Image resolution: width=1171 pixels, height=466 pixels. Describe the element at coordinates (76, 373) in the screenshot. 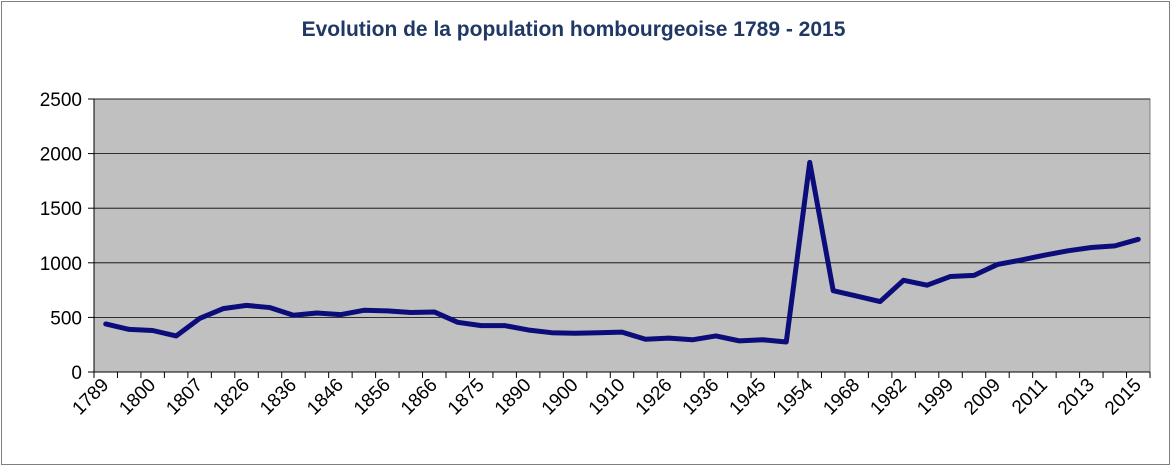

I see `y-tick-label: 0` at that location.